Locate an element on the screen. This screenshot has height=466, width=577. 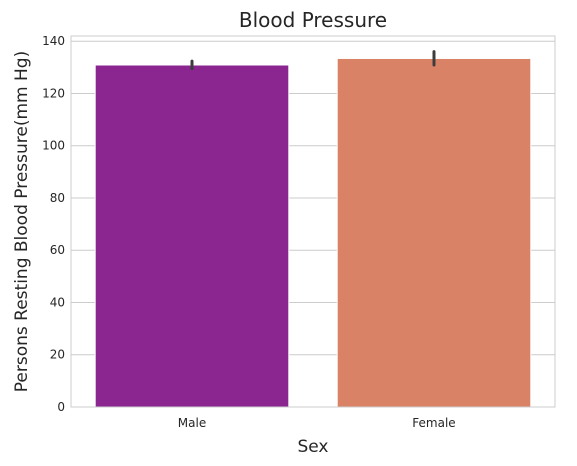
y-tick-label: 60 is located at coordinates (57, 250).